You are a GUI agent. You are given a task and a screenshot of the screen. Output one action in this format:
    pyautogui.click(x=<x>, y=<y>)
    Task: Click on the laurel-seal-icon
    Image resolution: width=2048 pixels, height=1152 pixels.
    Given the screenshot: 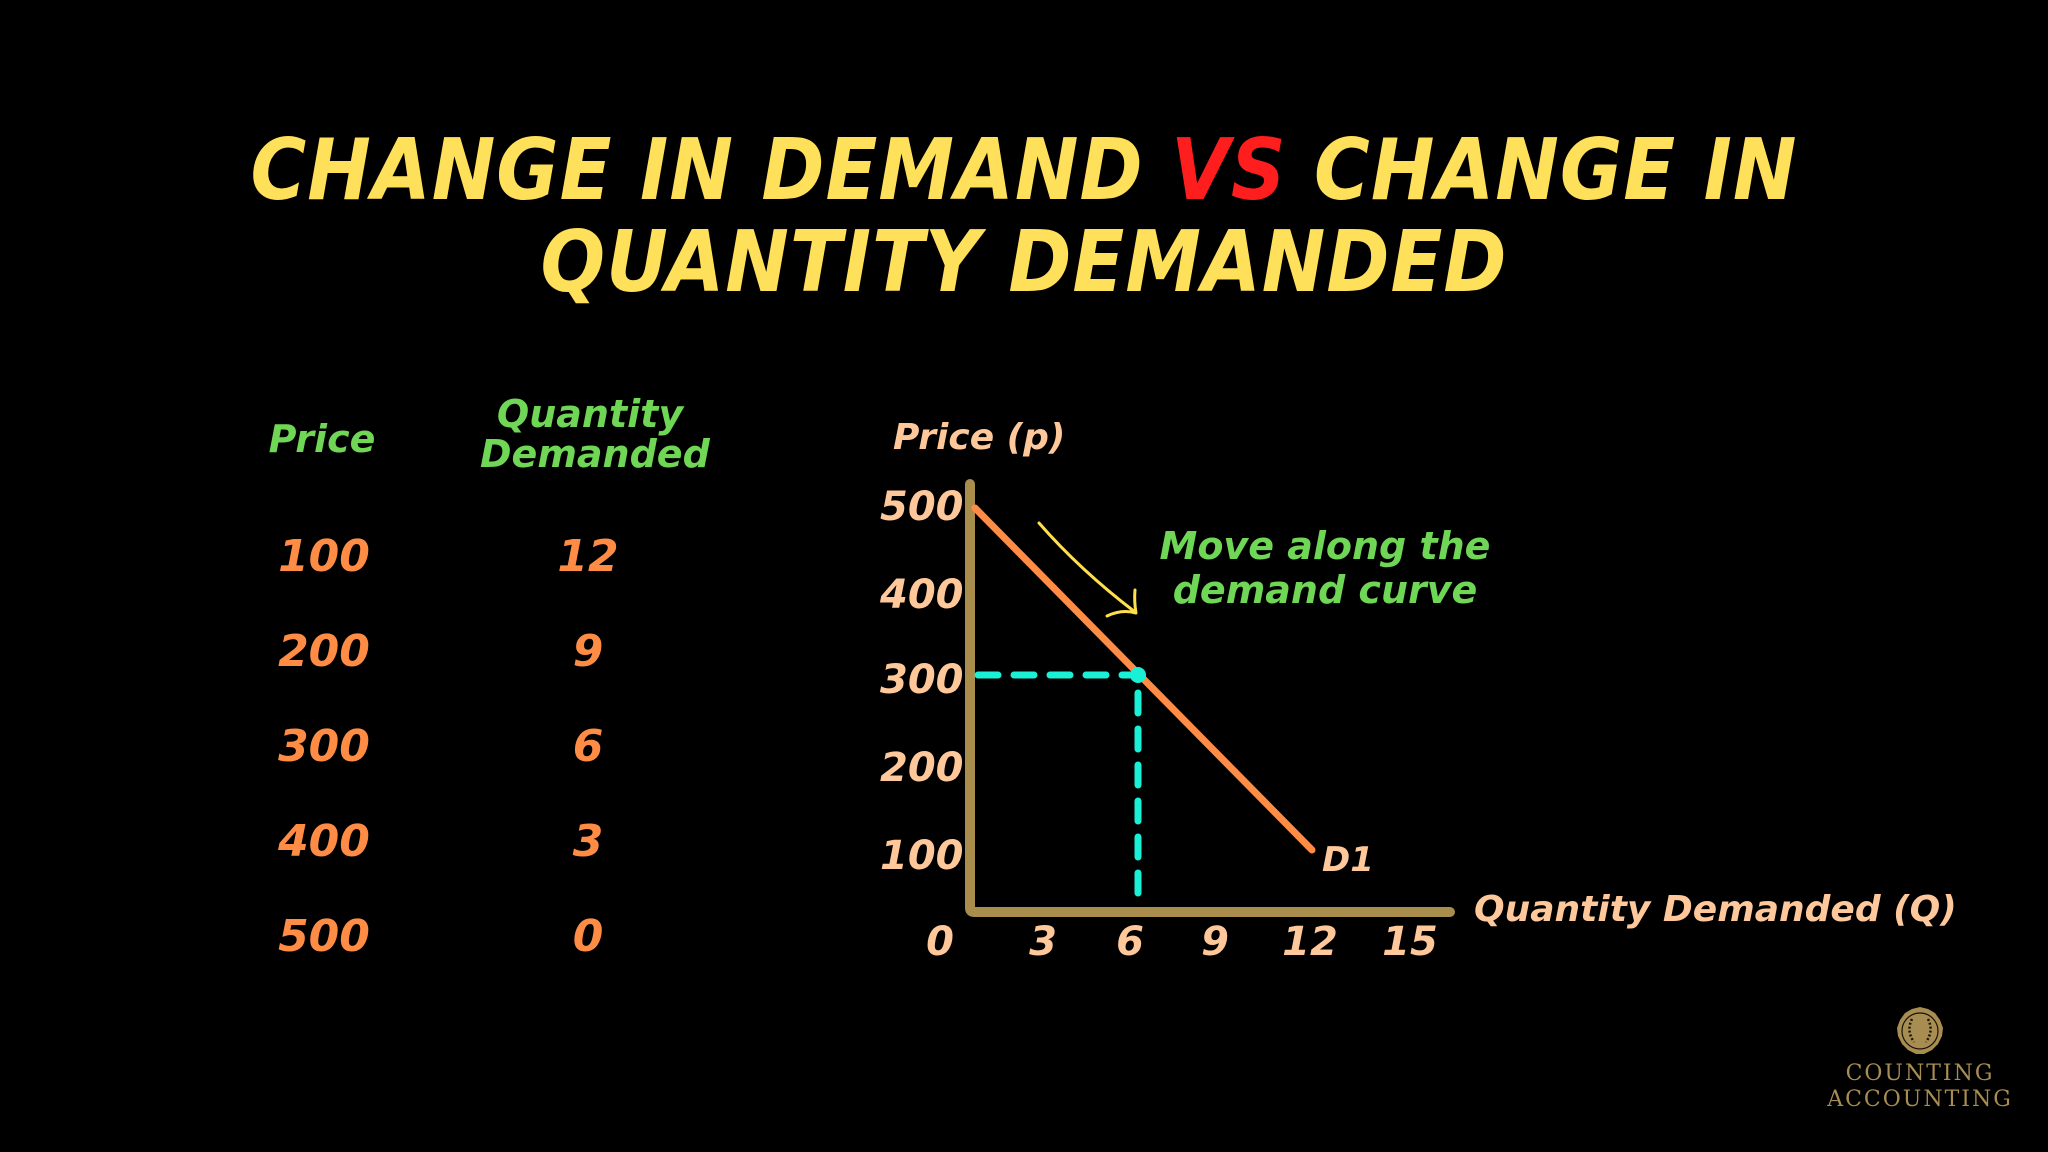 What is the action you would take?
    pyautogui.click(x=1920, y=1030)
    